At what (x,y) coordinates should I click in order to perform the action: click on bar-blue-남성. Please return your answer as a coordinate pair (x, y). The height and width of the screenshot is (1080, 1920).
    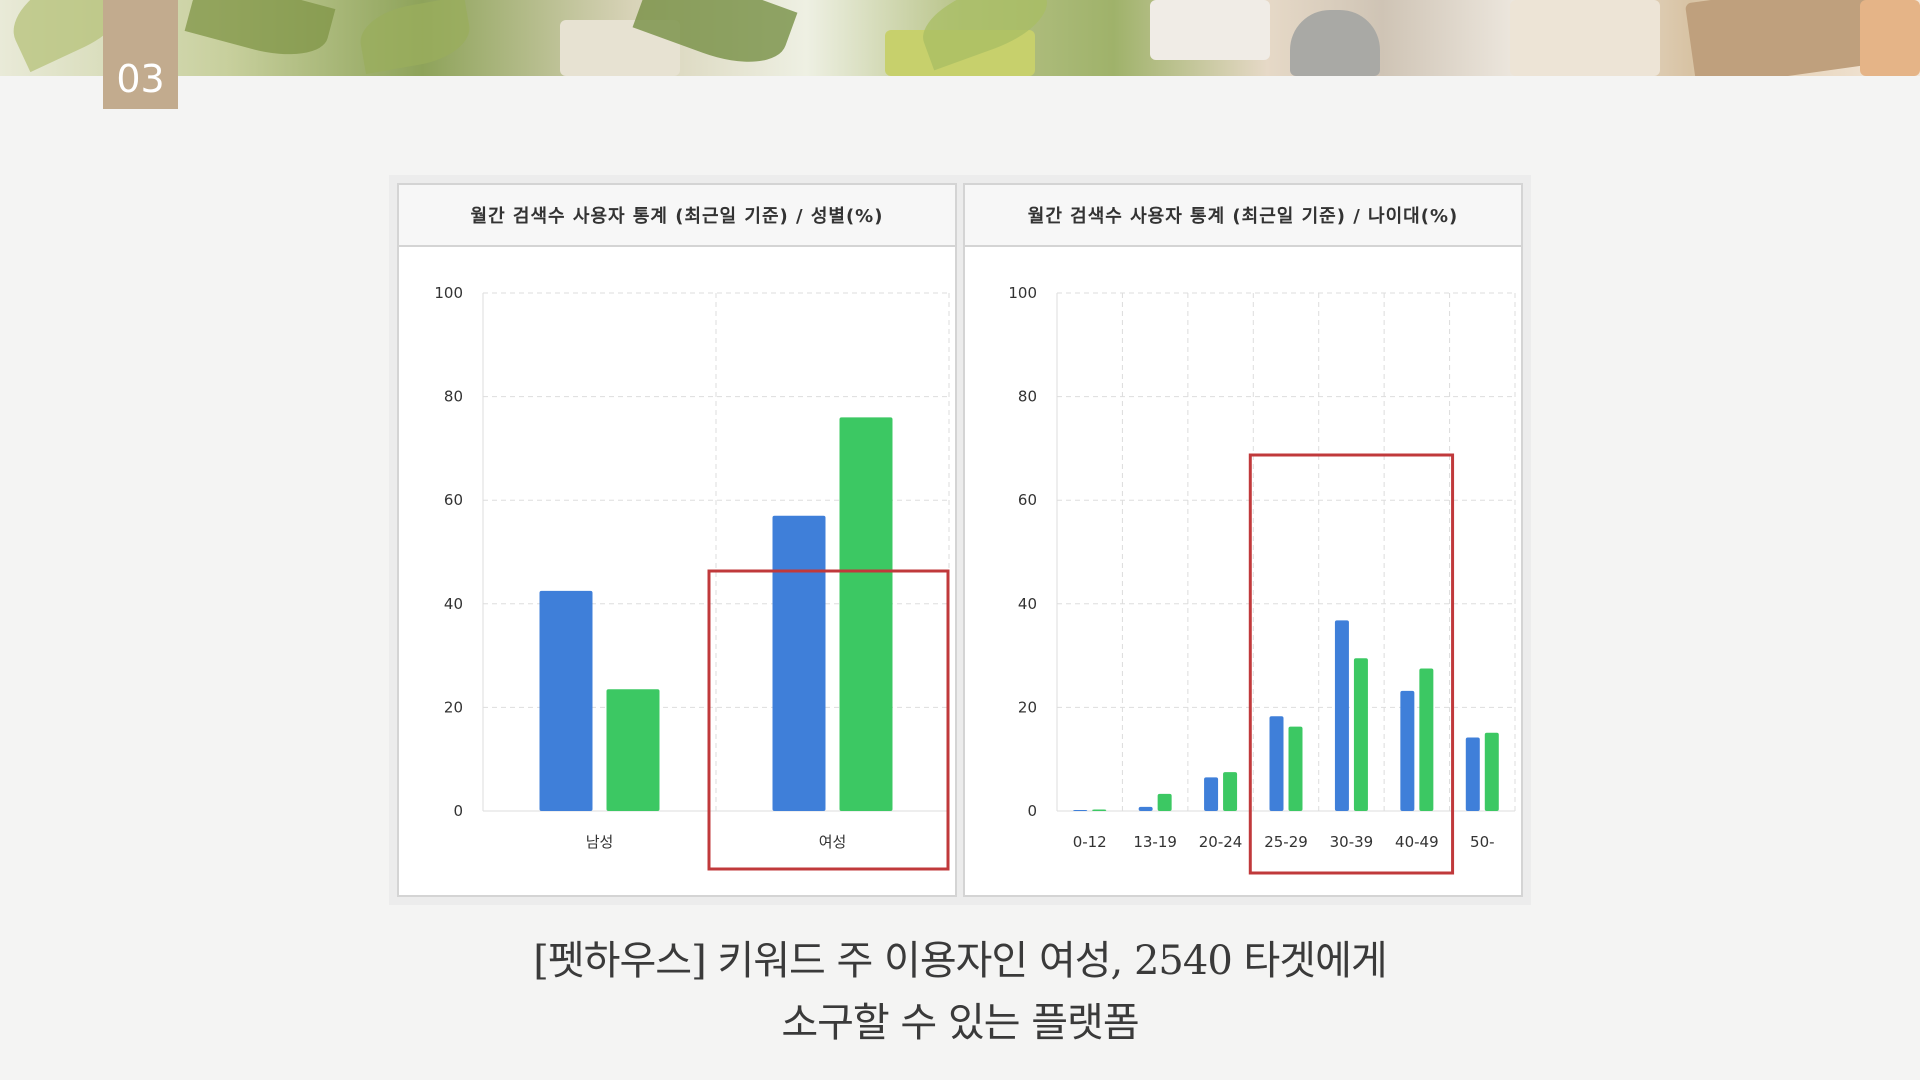
    Looking at the image, I should click on (566, 700).